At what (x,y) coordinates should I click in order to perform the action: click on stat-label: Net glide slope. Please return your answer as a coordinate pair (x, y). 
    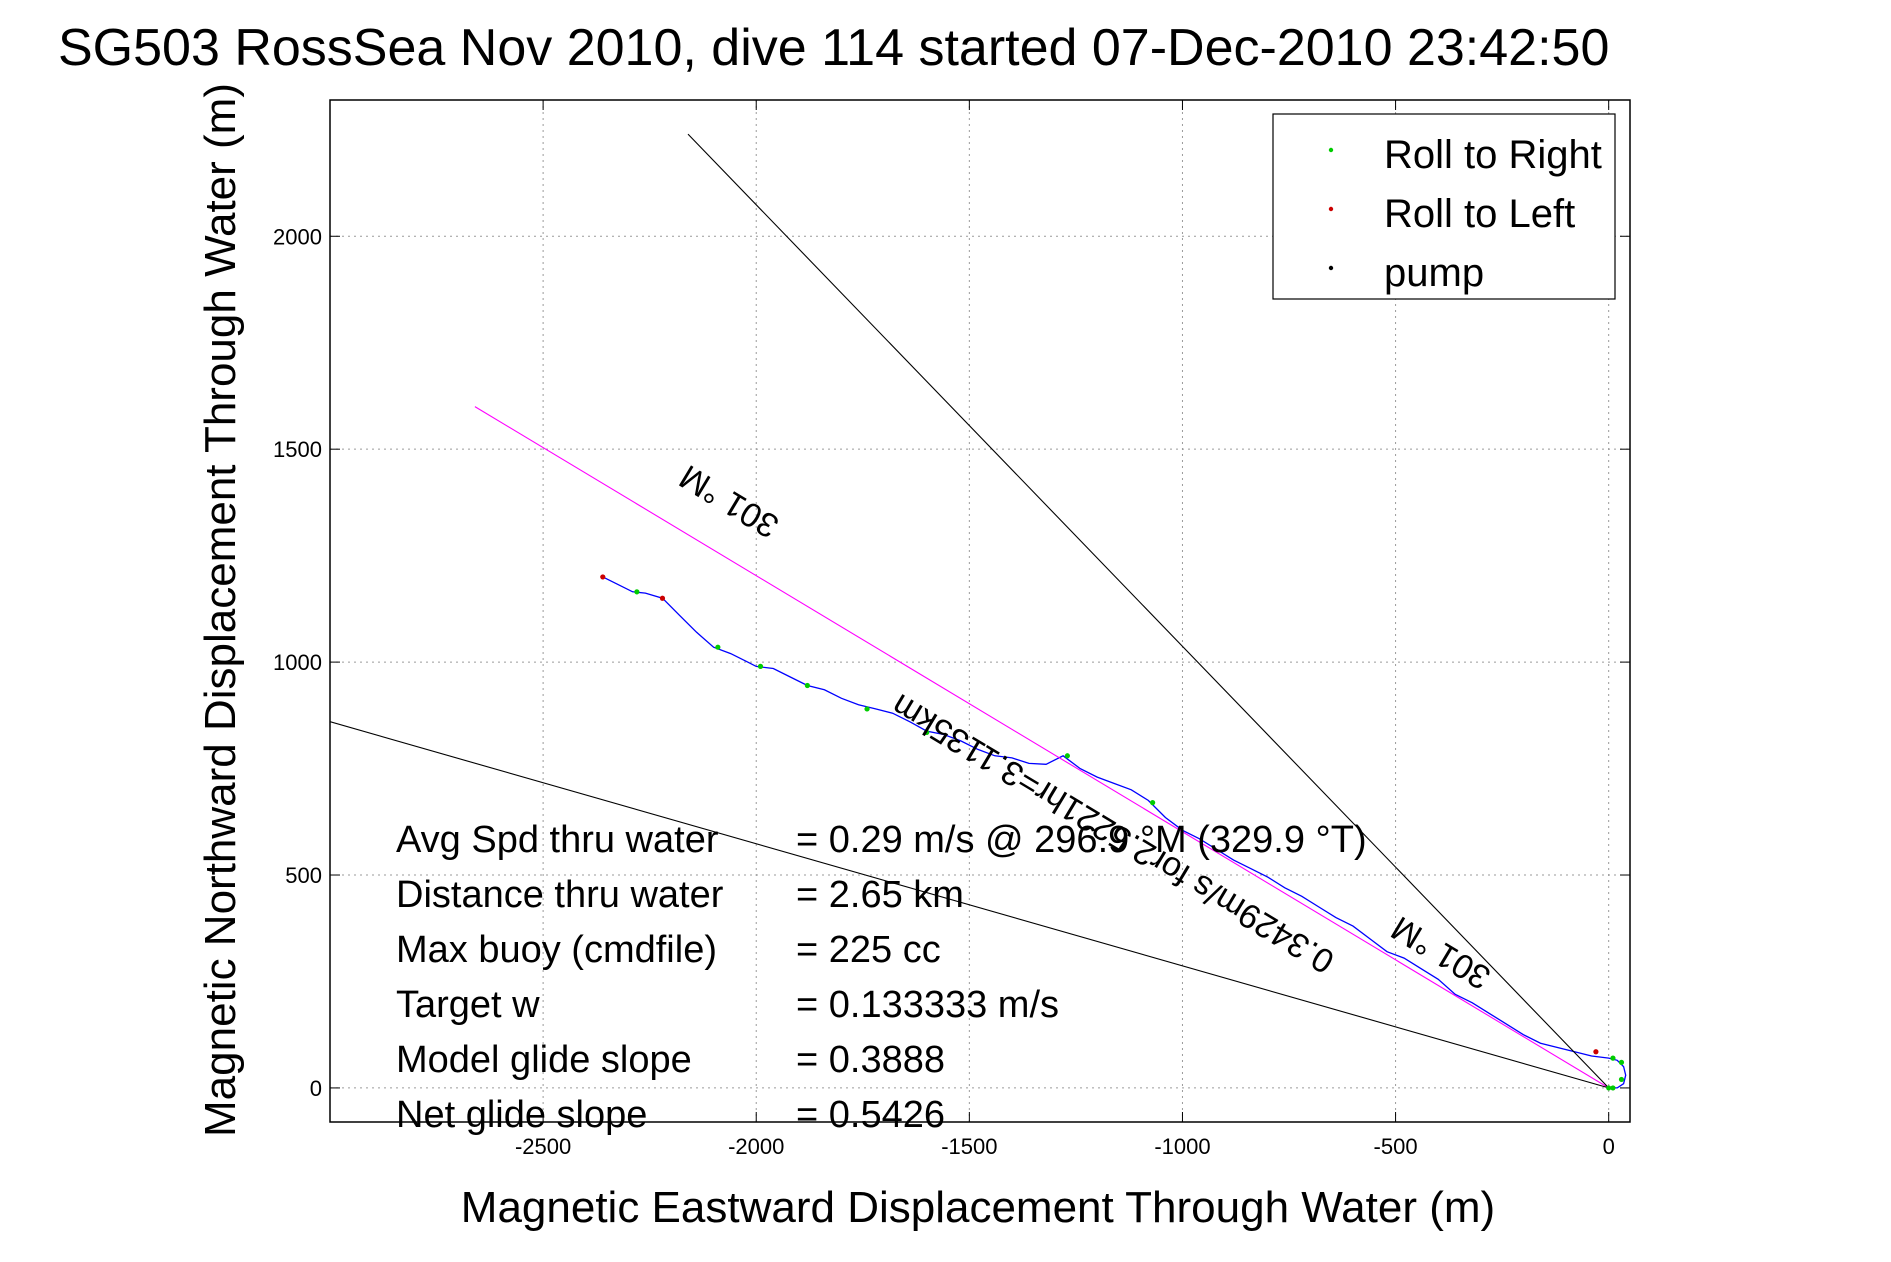
    Looking at the image, I should click on (521, 1115).